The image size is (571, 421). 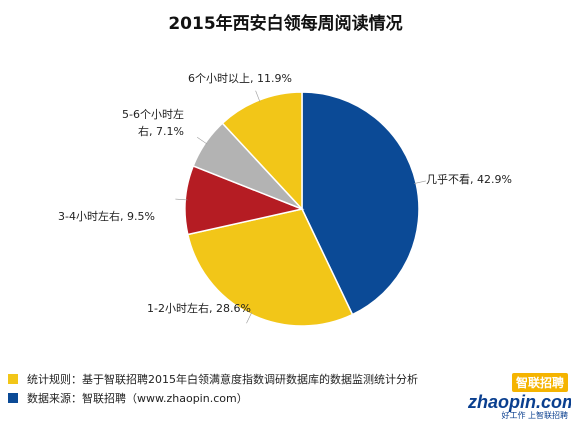 What do you see at coordinates (258, 96) in the screenshot?
I see `slice-6-plus-hours-leader` at bounding box center [258, 96].